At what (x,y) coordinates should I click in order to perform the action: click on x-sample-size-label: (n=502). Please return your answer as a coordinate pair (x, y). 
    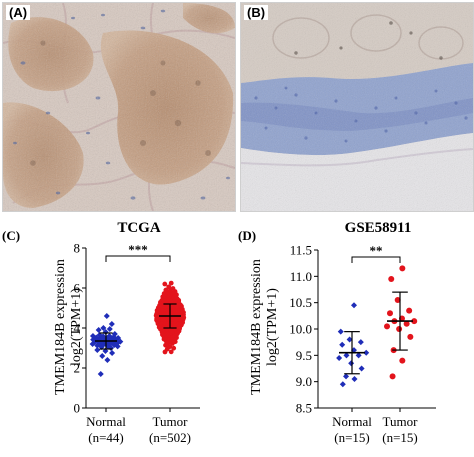
    Looking at the image, I should click on (170, 437).